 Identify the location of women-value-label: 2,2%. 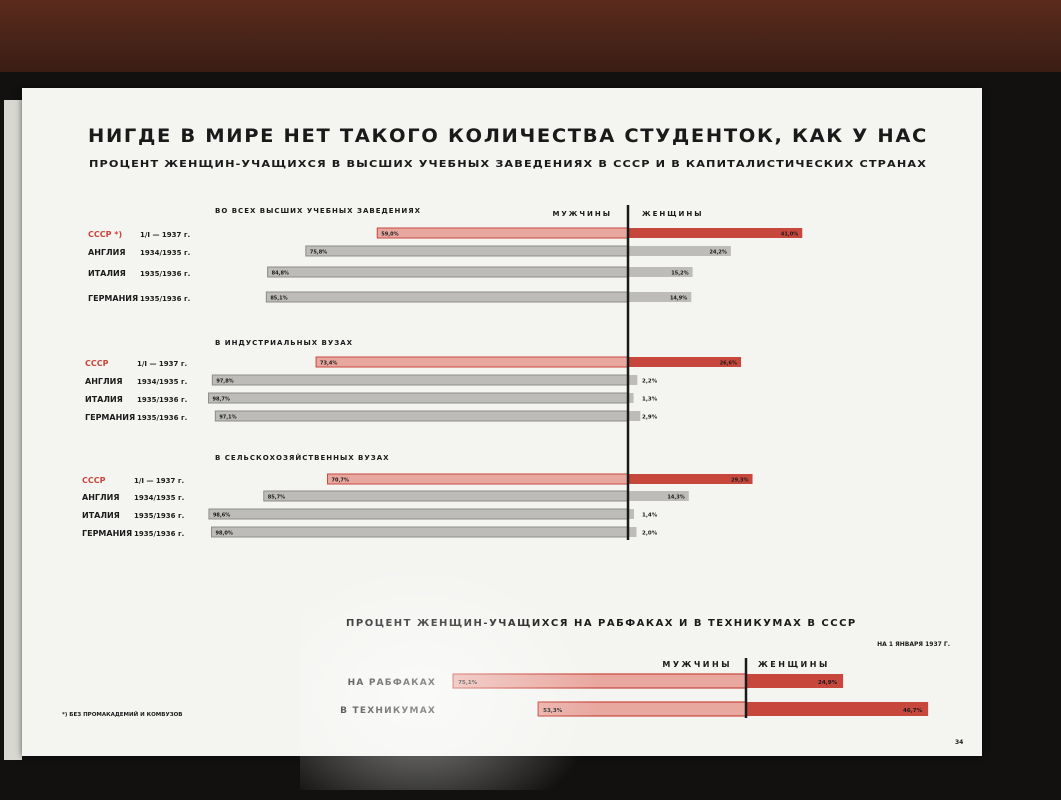
(650, 382).